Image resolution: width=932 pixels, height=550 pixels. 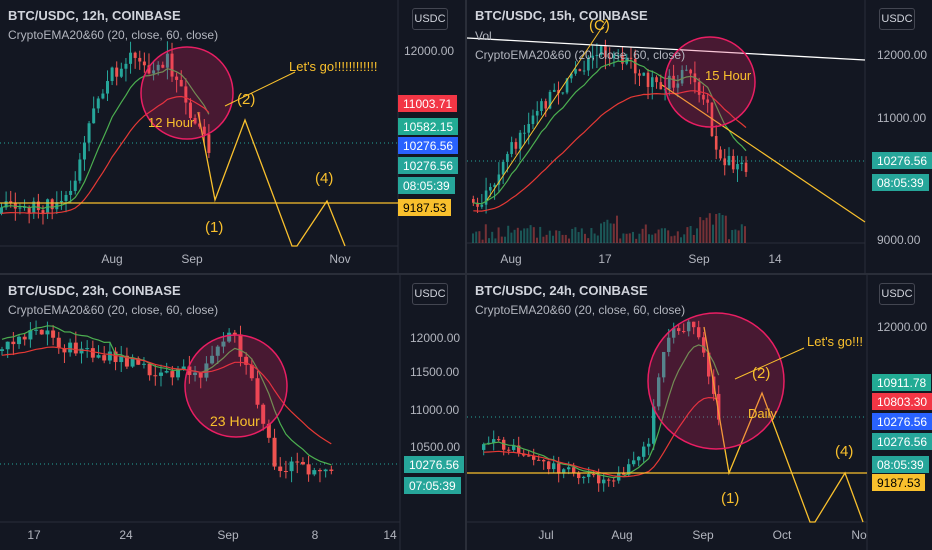 What do you see at coordinates (599, 25) in the screenshot?
I see `annotation-text: (C)` at bounding box center [599, 25].